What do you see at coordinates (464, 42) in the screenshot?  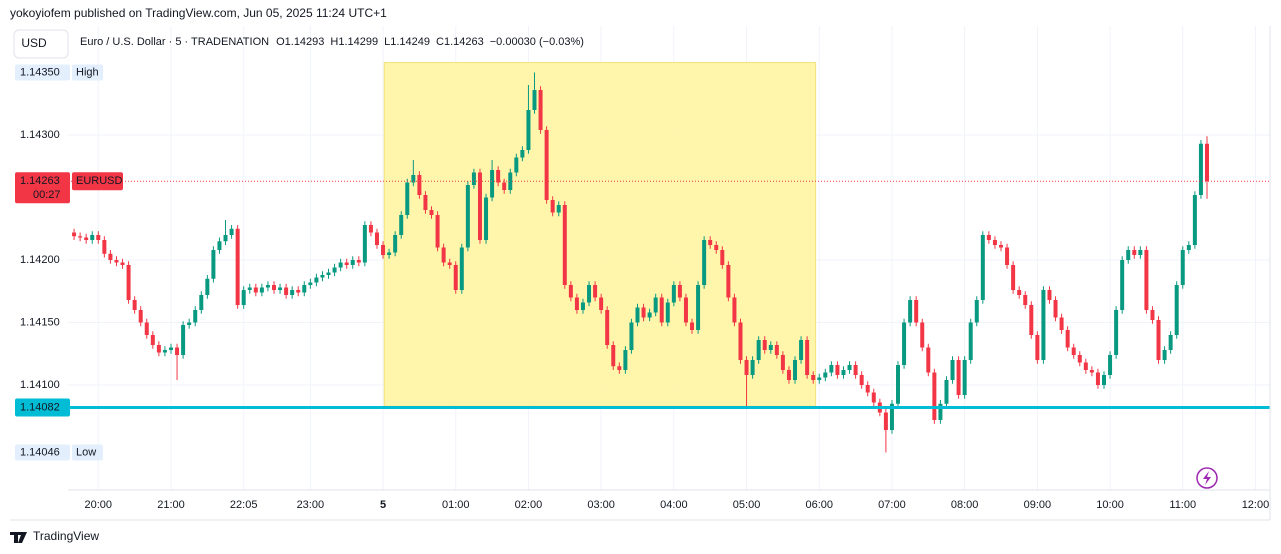 I see `ohlc-value: 1.14263` at bounding box center [464, 42].